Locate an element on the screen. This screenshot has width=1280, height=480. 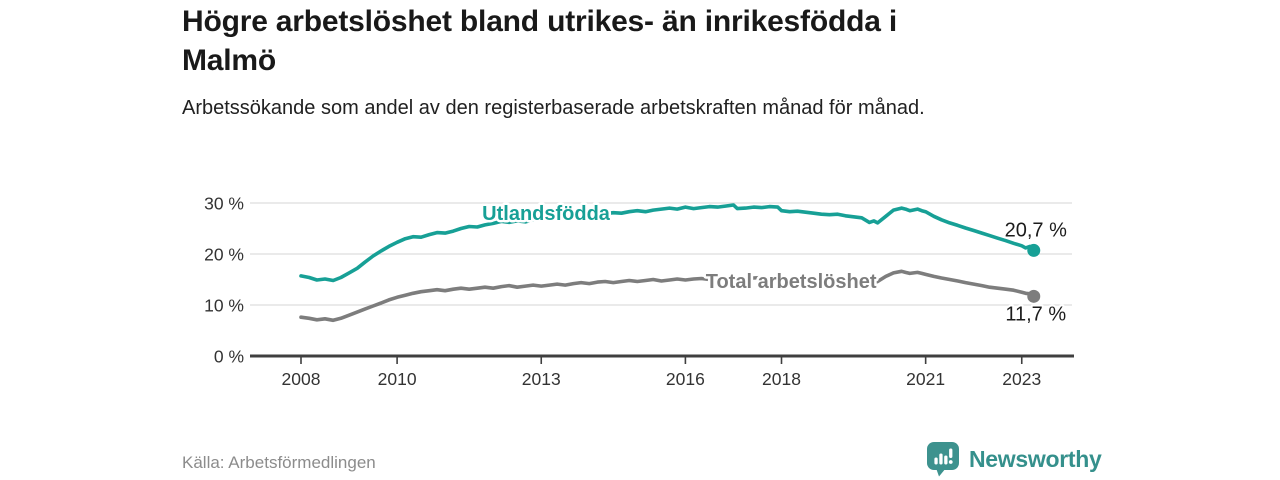
bar-chart-speech-bubble-icon is located at coordinates (943, 459).